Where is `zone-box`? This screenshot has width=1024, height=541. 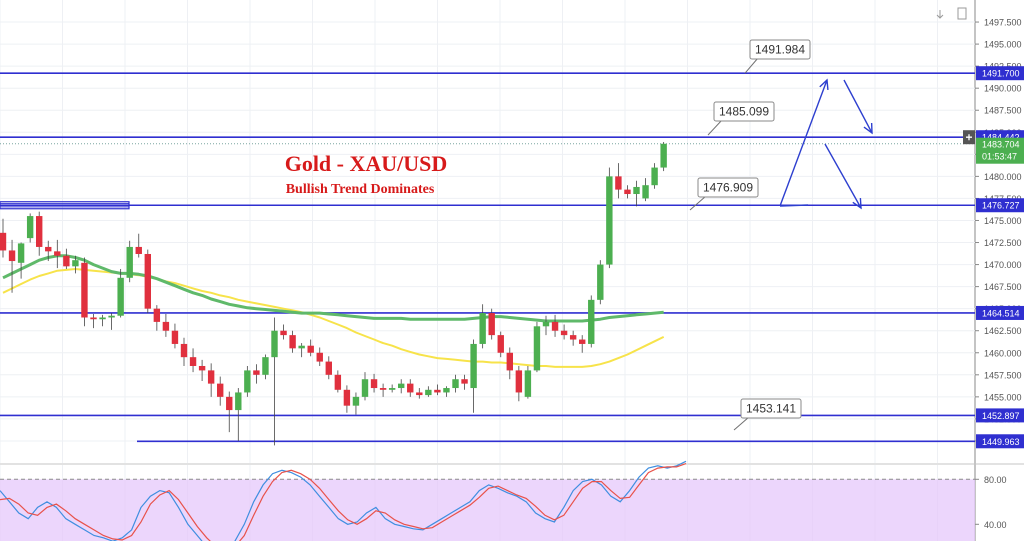
zone-box is located at coordinates (65, 205).